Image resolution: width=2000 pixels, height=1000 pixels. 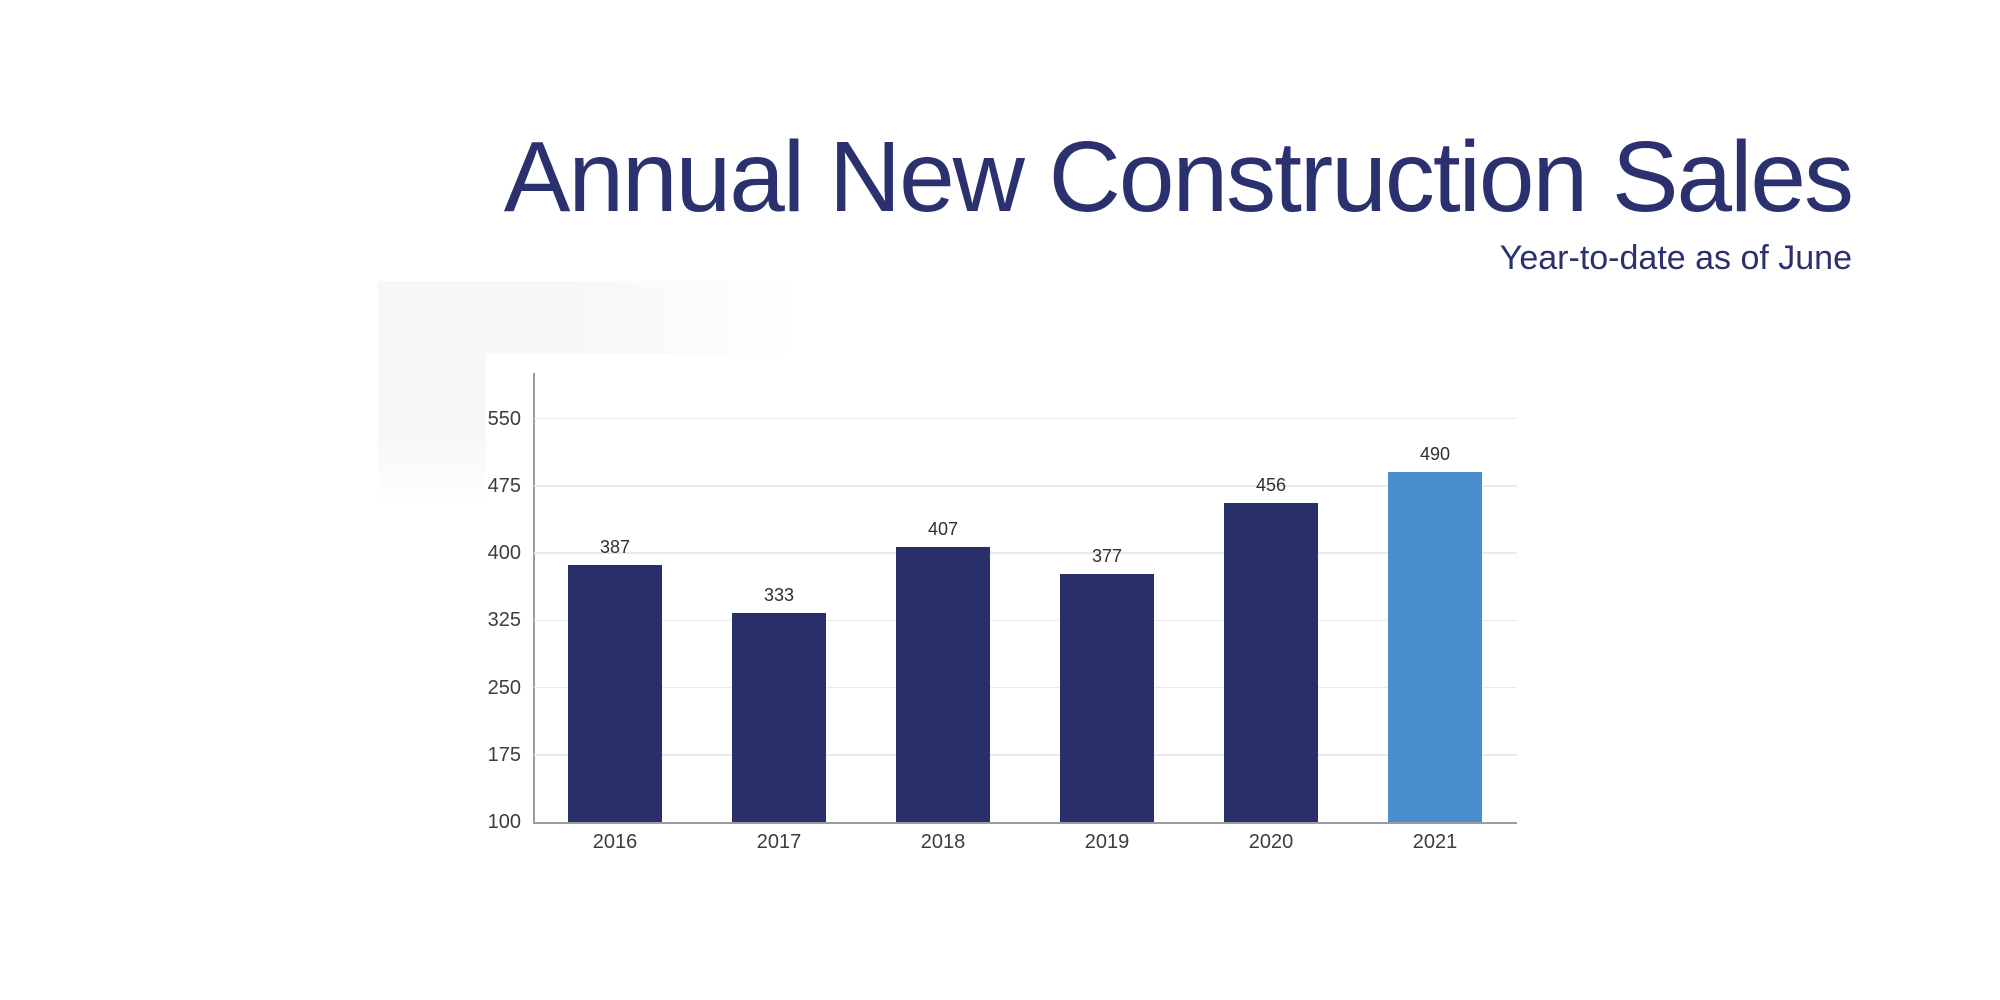 I want to click on bar-2017, so click(x=779, y=717).